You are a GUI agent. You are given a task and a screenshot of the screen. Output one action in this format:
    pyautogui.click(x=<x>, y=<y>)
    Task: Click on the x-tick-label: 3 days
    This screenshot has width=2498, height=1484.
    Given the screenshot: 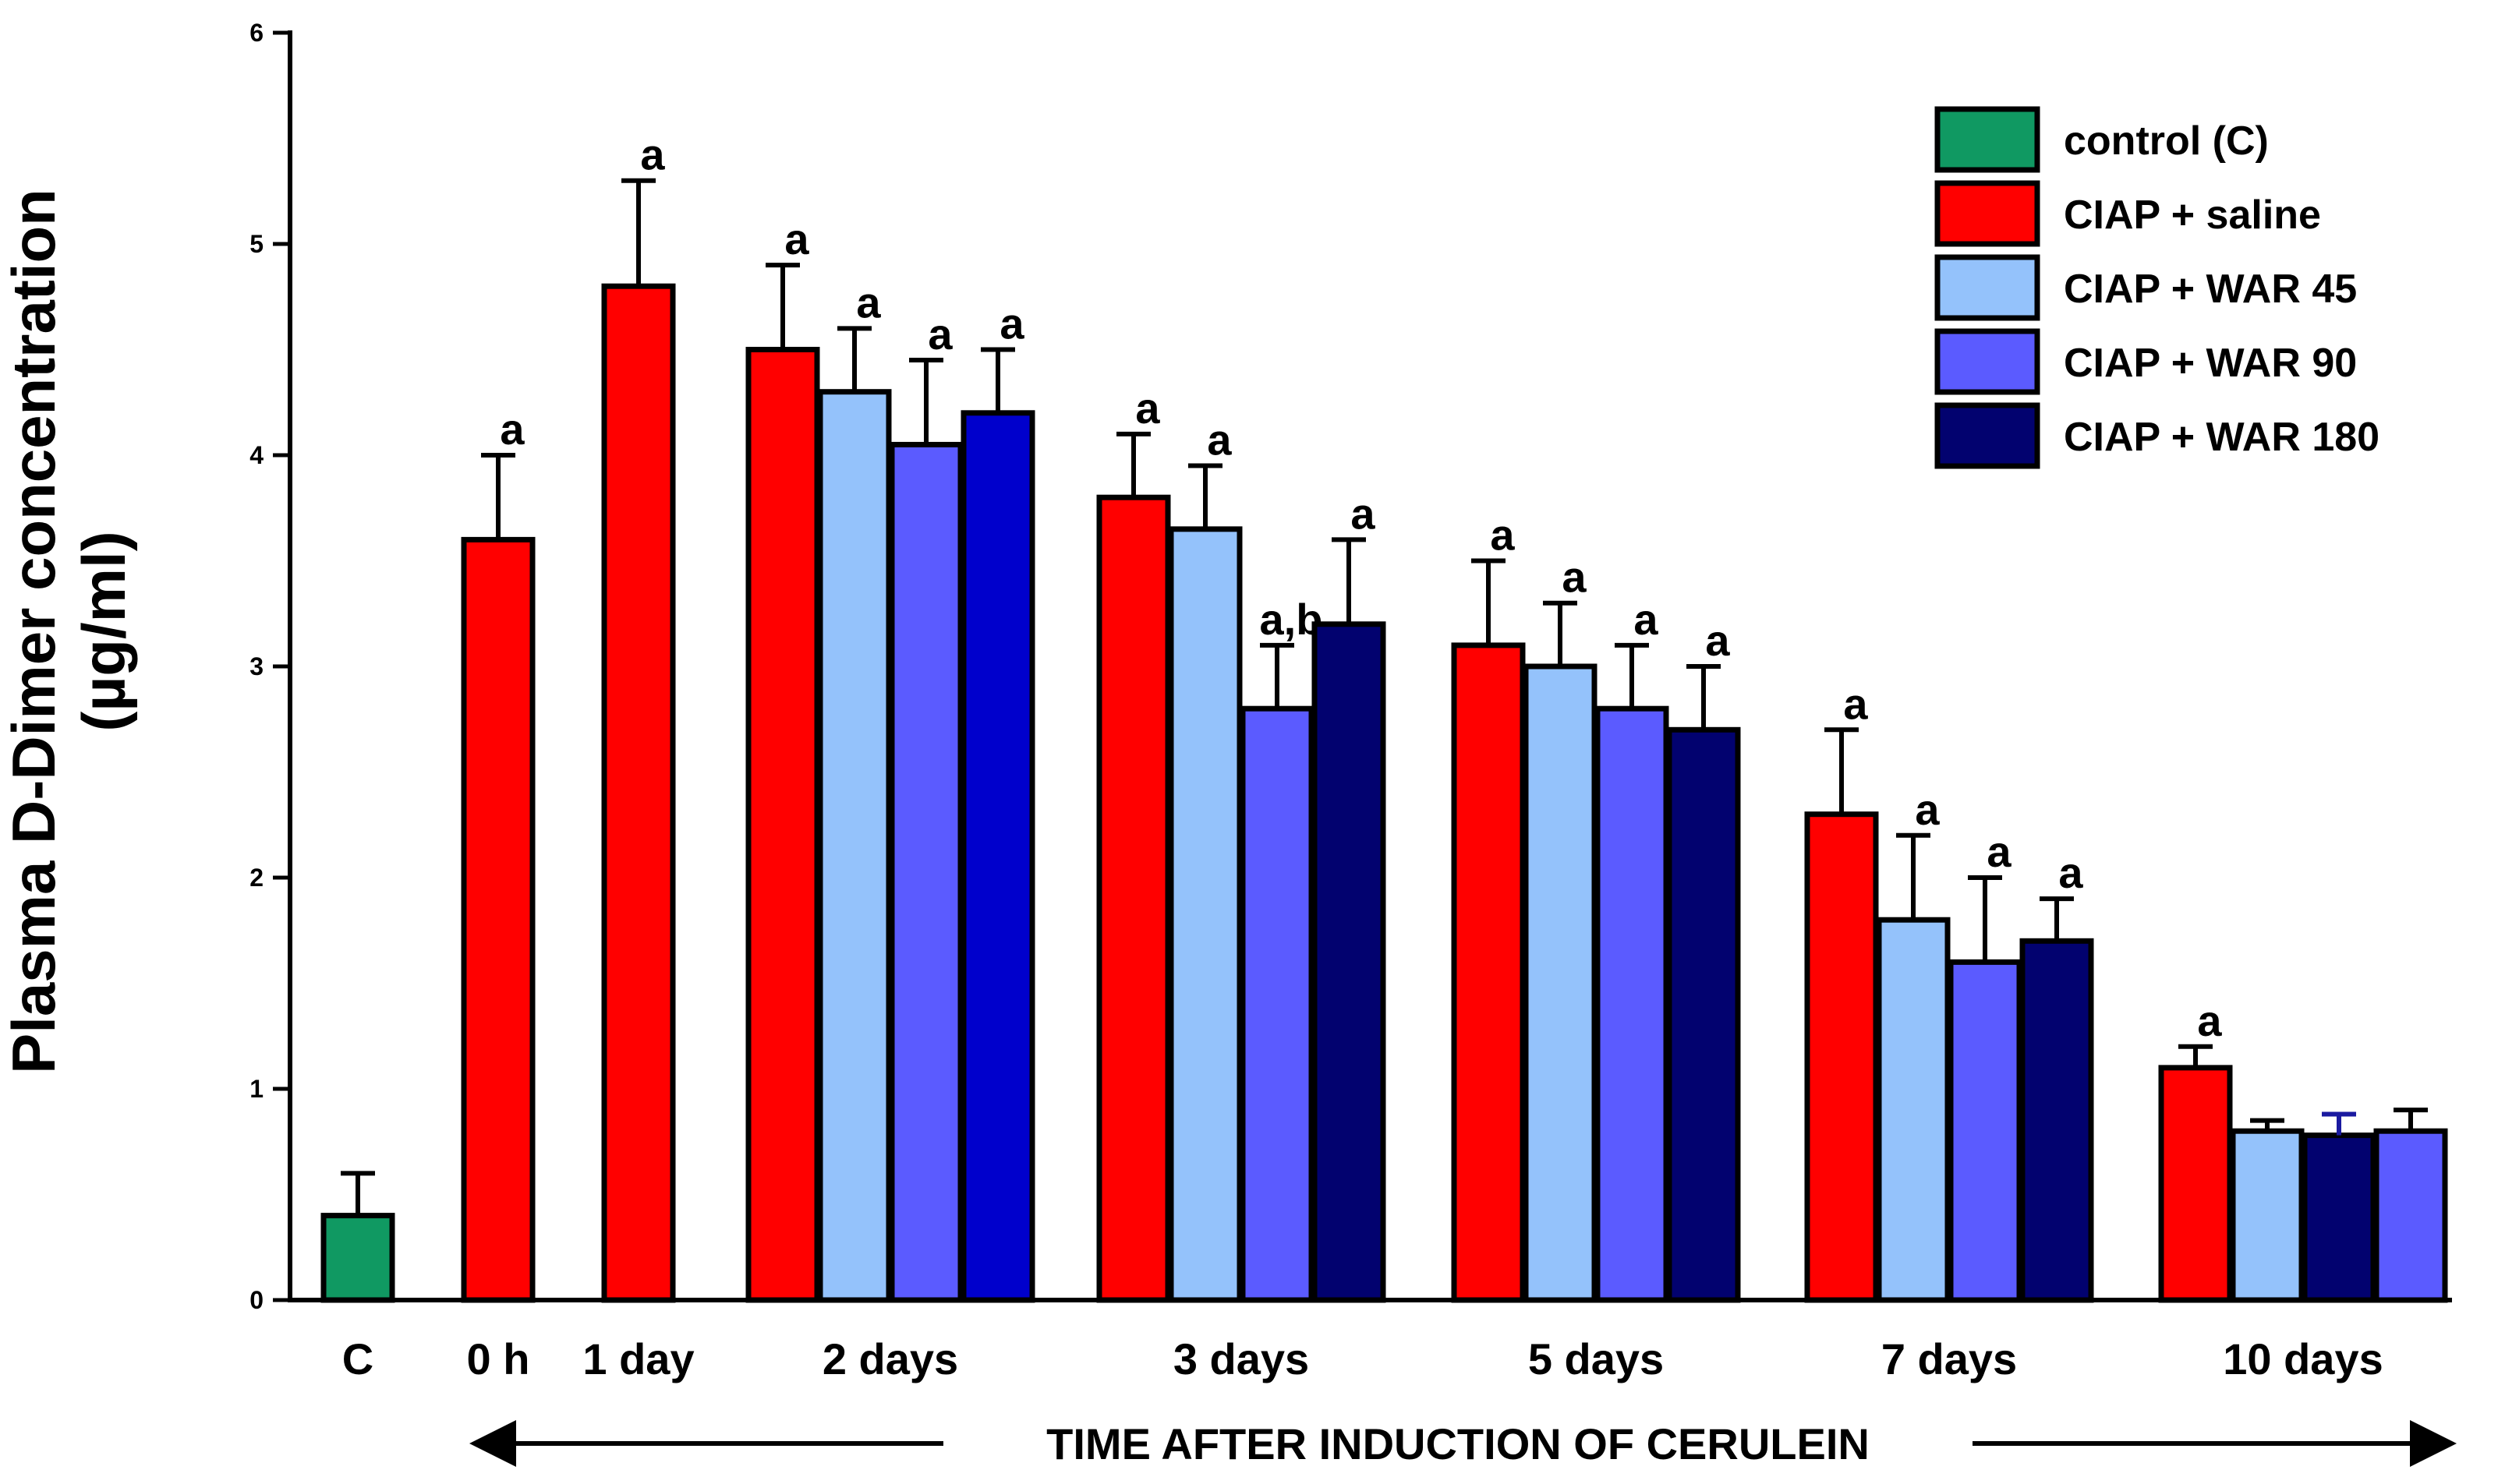 What is the action you would take?
    pyautogui.click(x=1241, y=1358)
    